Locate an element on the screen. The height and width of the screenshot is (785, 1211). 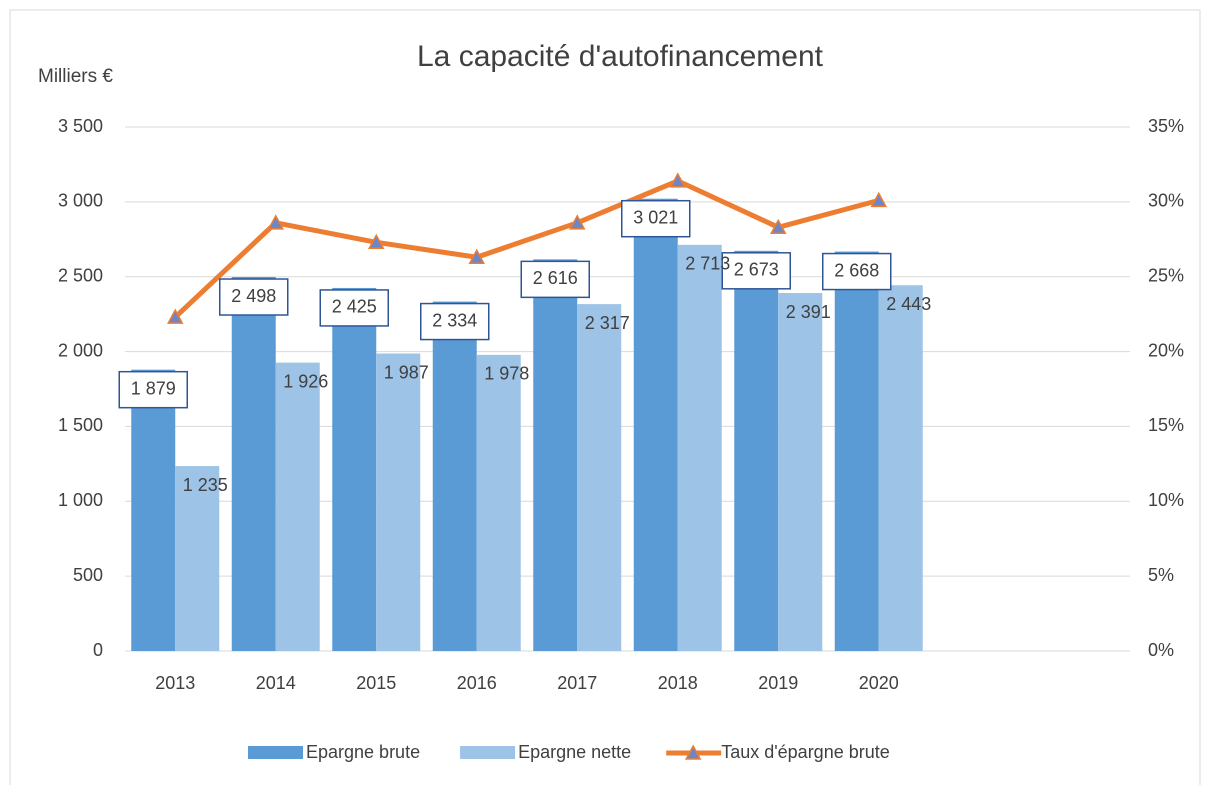
data-label: 2 673 is located at coordinates (756, 270).